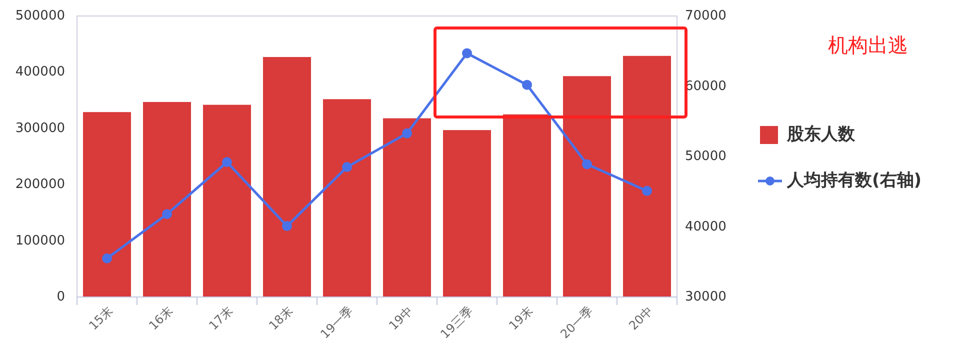  Describe the element at coordinates (281, 318) in the screenshot. I see `x-tick-label: 18末` at that location.